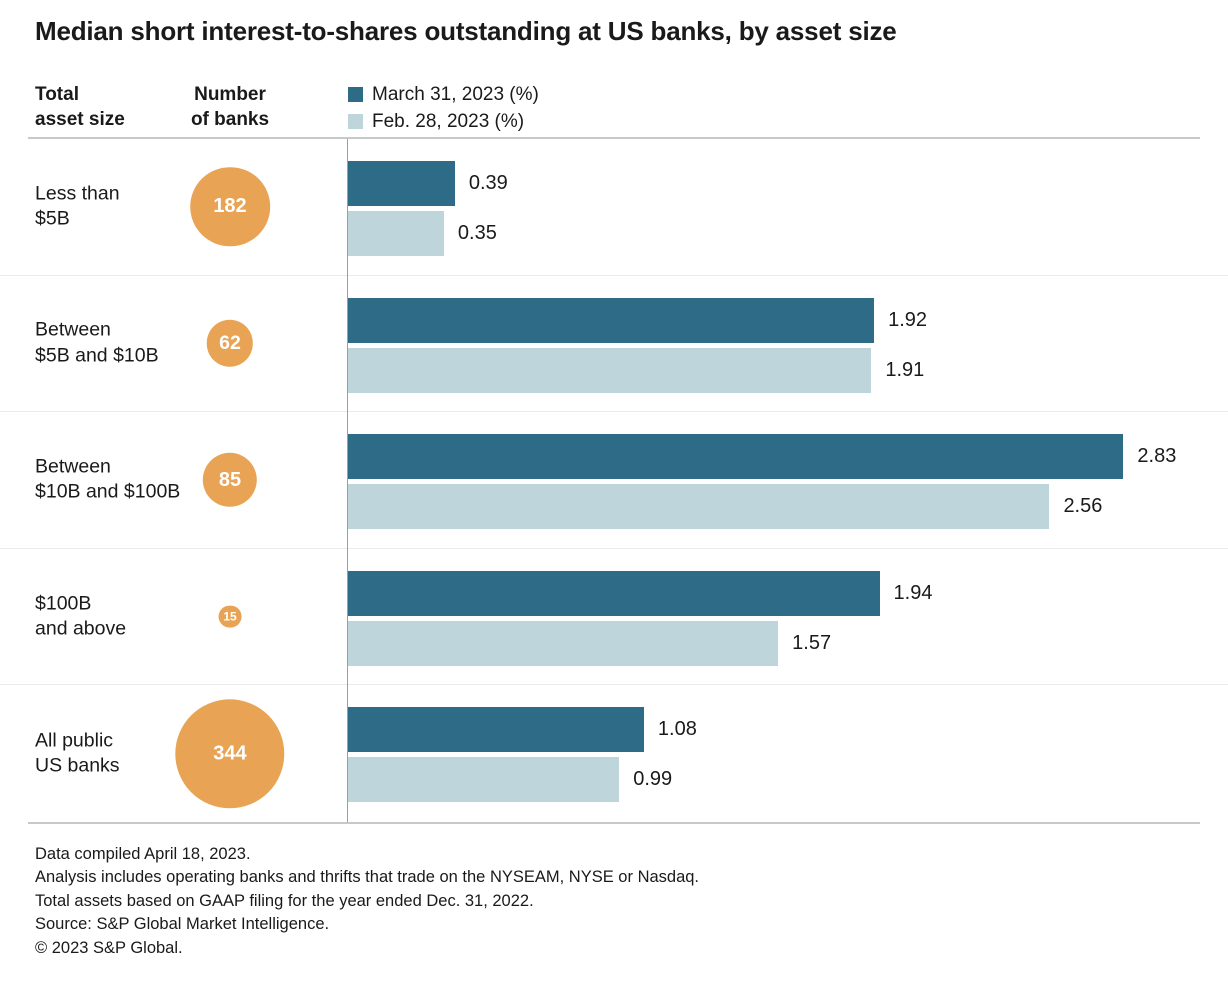  What do you see at coordinates (812, 642) in the screenshot?
I see `bar-value-feb: 1.57` at bounding box center [812, 642].